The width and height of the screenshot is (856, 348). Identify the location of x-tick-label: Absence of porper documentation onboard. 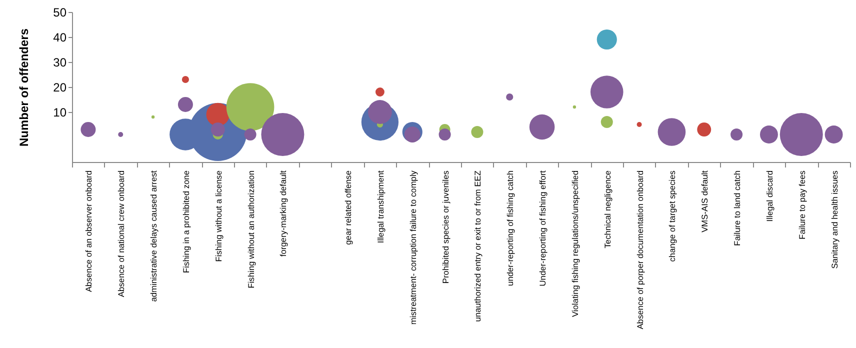
(639, 250).